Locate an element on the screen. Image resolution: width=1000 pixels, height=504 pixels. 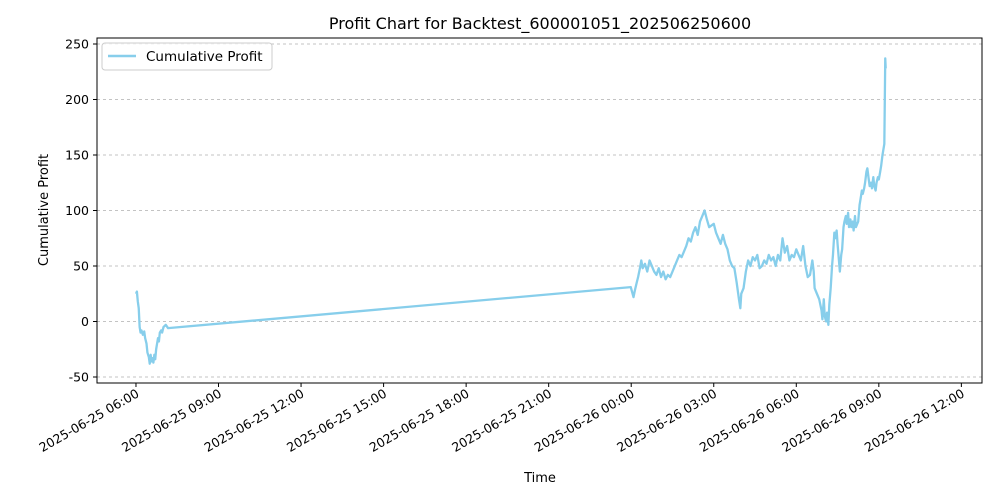
legend: Cumulative Profit is located at coordinates (187, 56).